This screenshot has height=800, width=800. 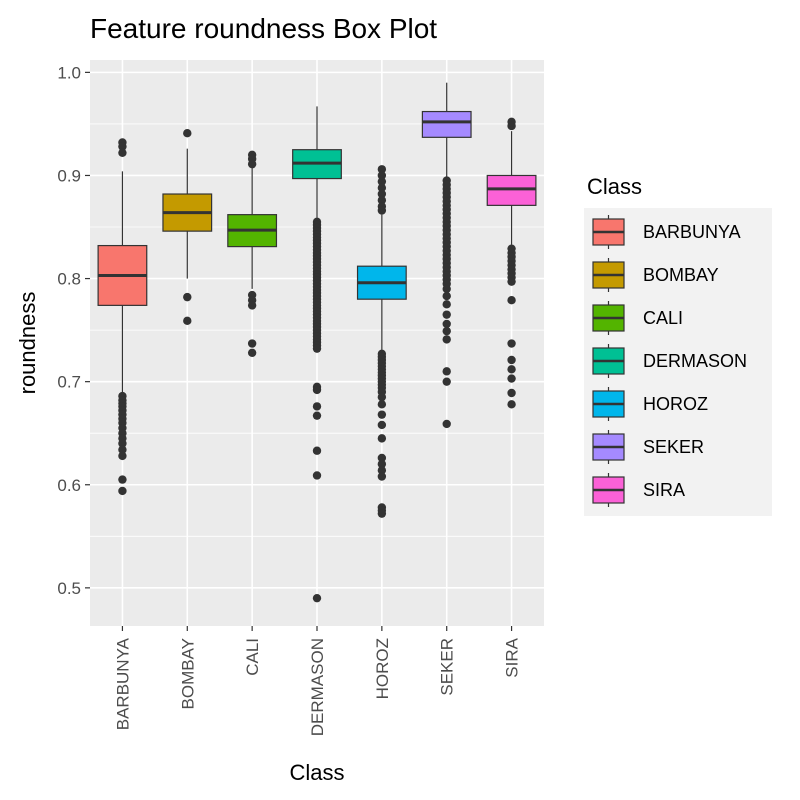 I want to click on legend-item-seker: SEKER, so click(x=648, y=447).